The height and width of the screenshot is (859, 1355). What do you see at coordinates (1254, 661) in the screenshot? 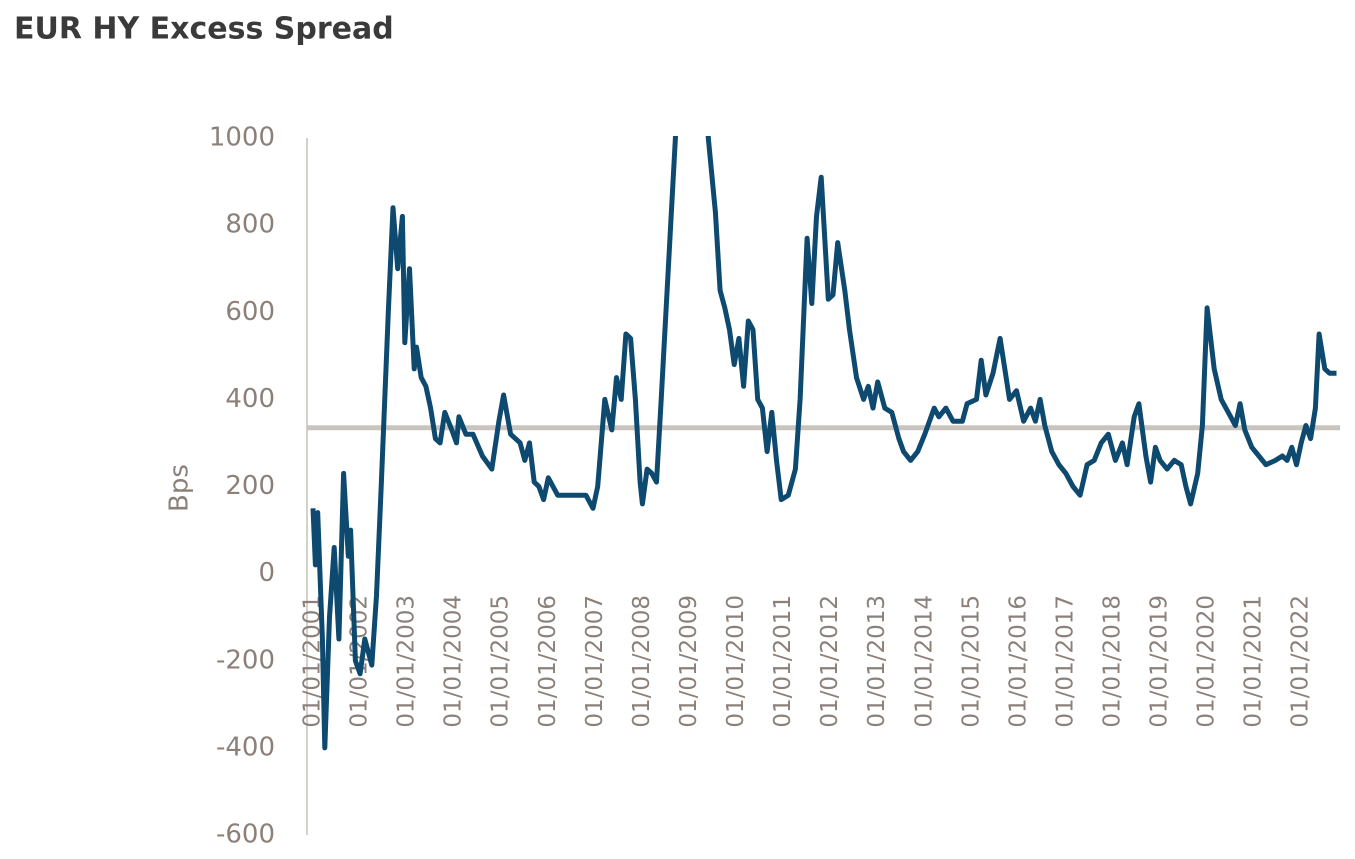
I see `x-tick-label: 01/01/2021` at bounding box center [1254, 661].